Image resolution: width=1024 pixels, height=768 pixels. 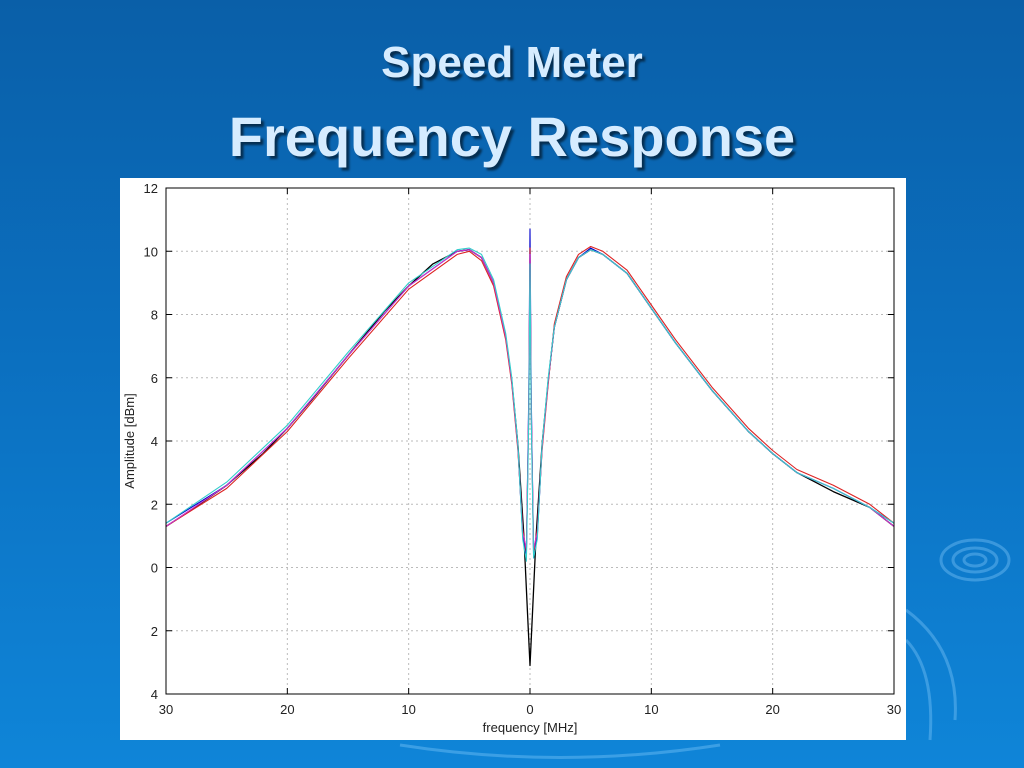 I want to click on y-axis-label: Amplitude [dBm], so click(x=129, y=440).